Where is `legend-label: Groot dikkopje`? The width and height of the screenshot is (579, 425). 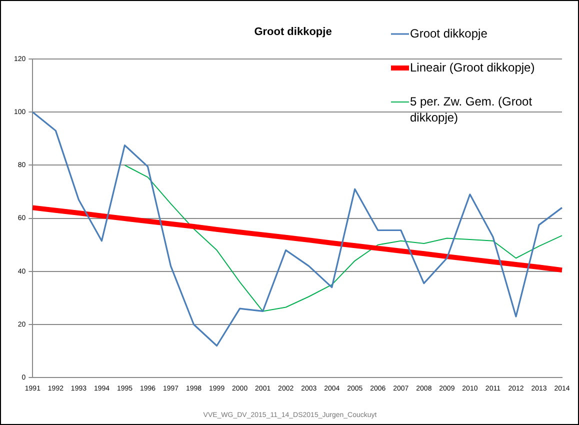
legend-label: Groot dikkopje is located at coordinates (449, 33).